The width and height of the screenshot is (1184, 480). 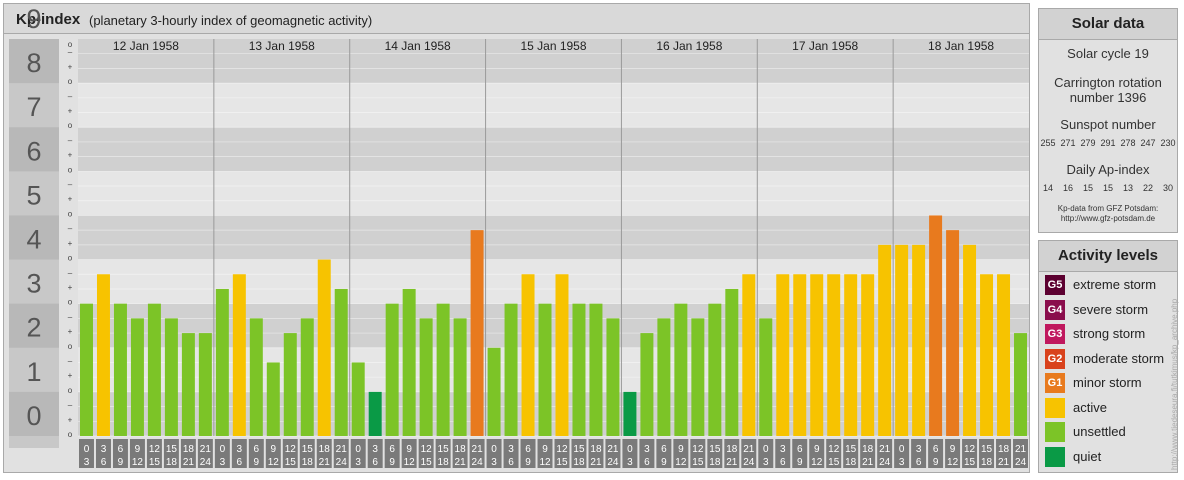 I want to click on y-tick-label-9: 9, so click(x=33, y=19).